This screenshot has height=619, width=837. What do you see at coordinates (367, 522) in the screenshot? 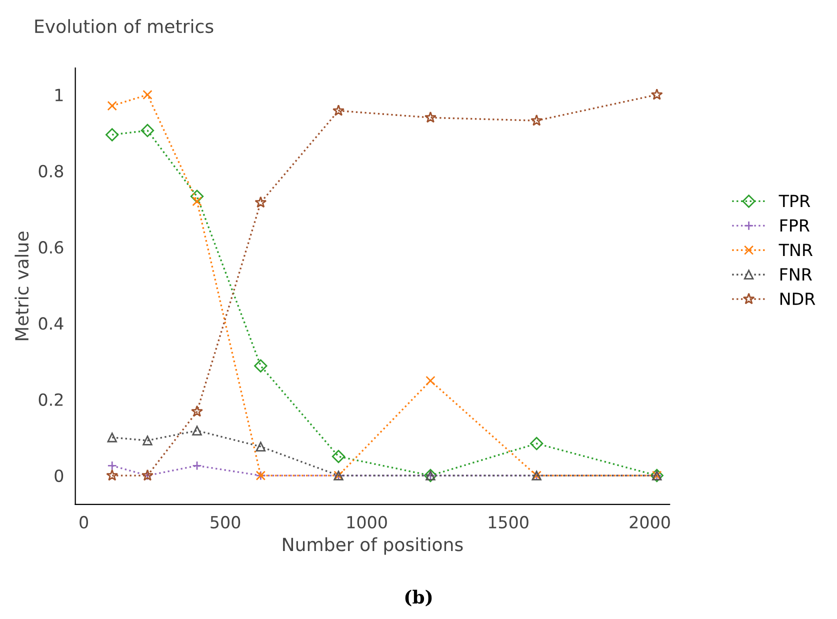
I see `x-tick-label: 1000` at bounding box center [367, 522].